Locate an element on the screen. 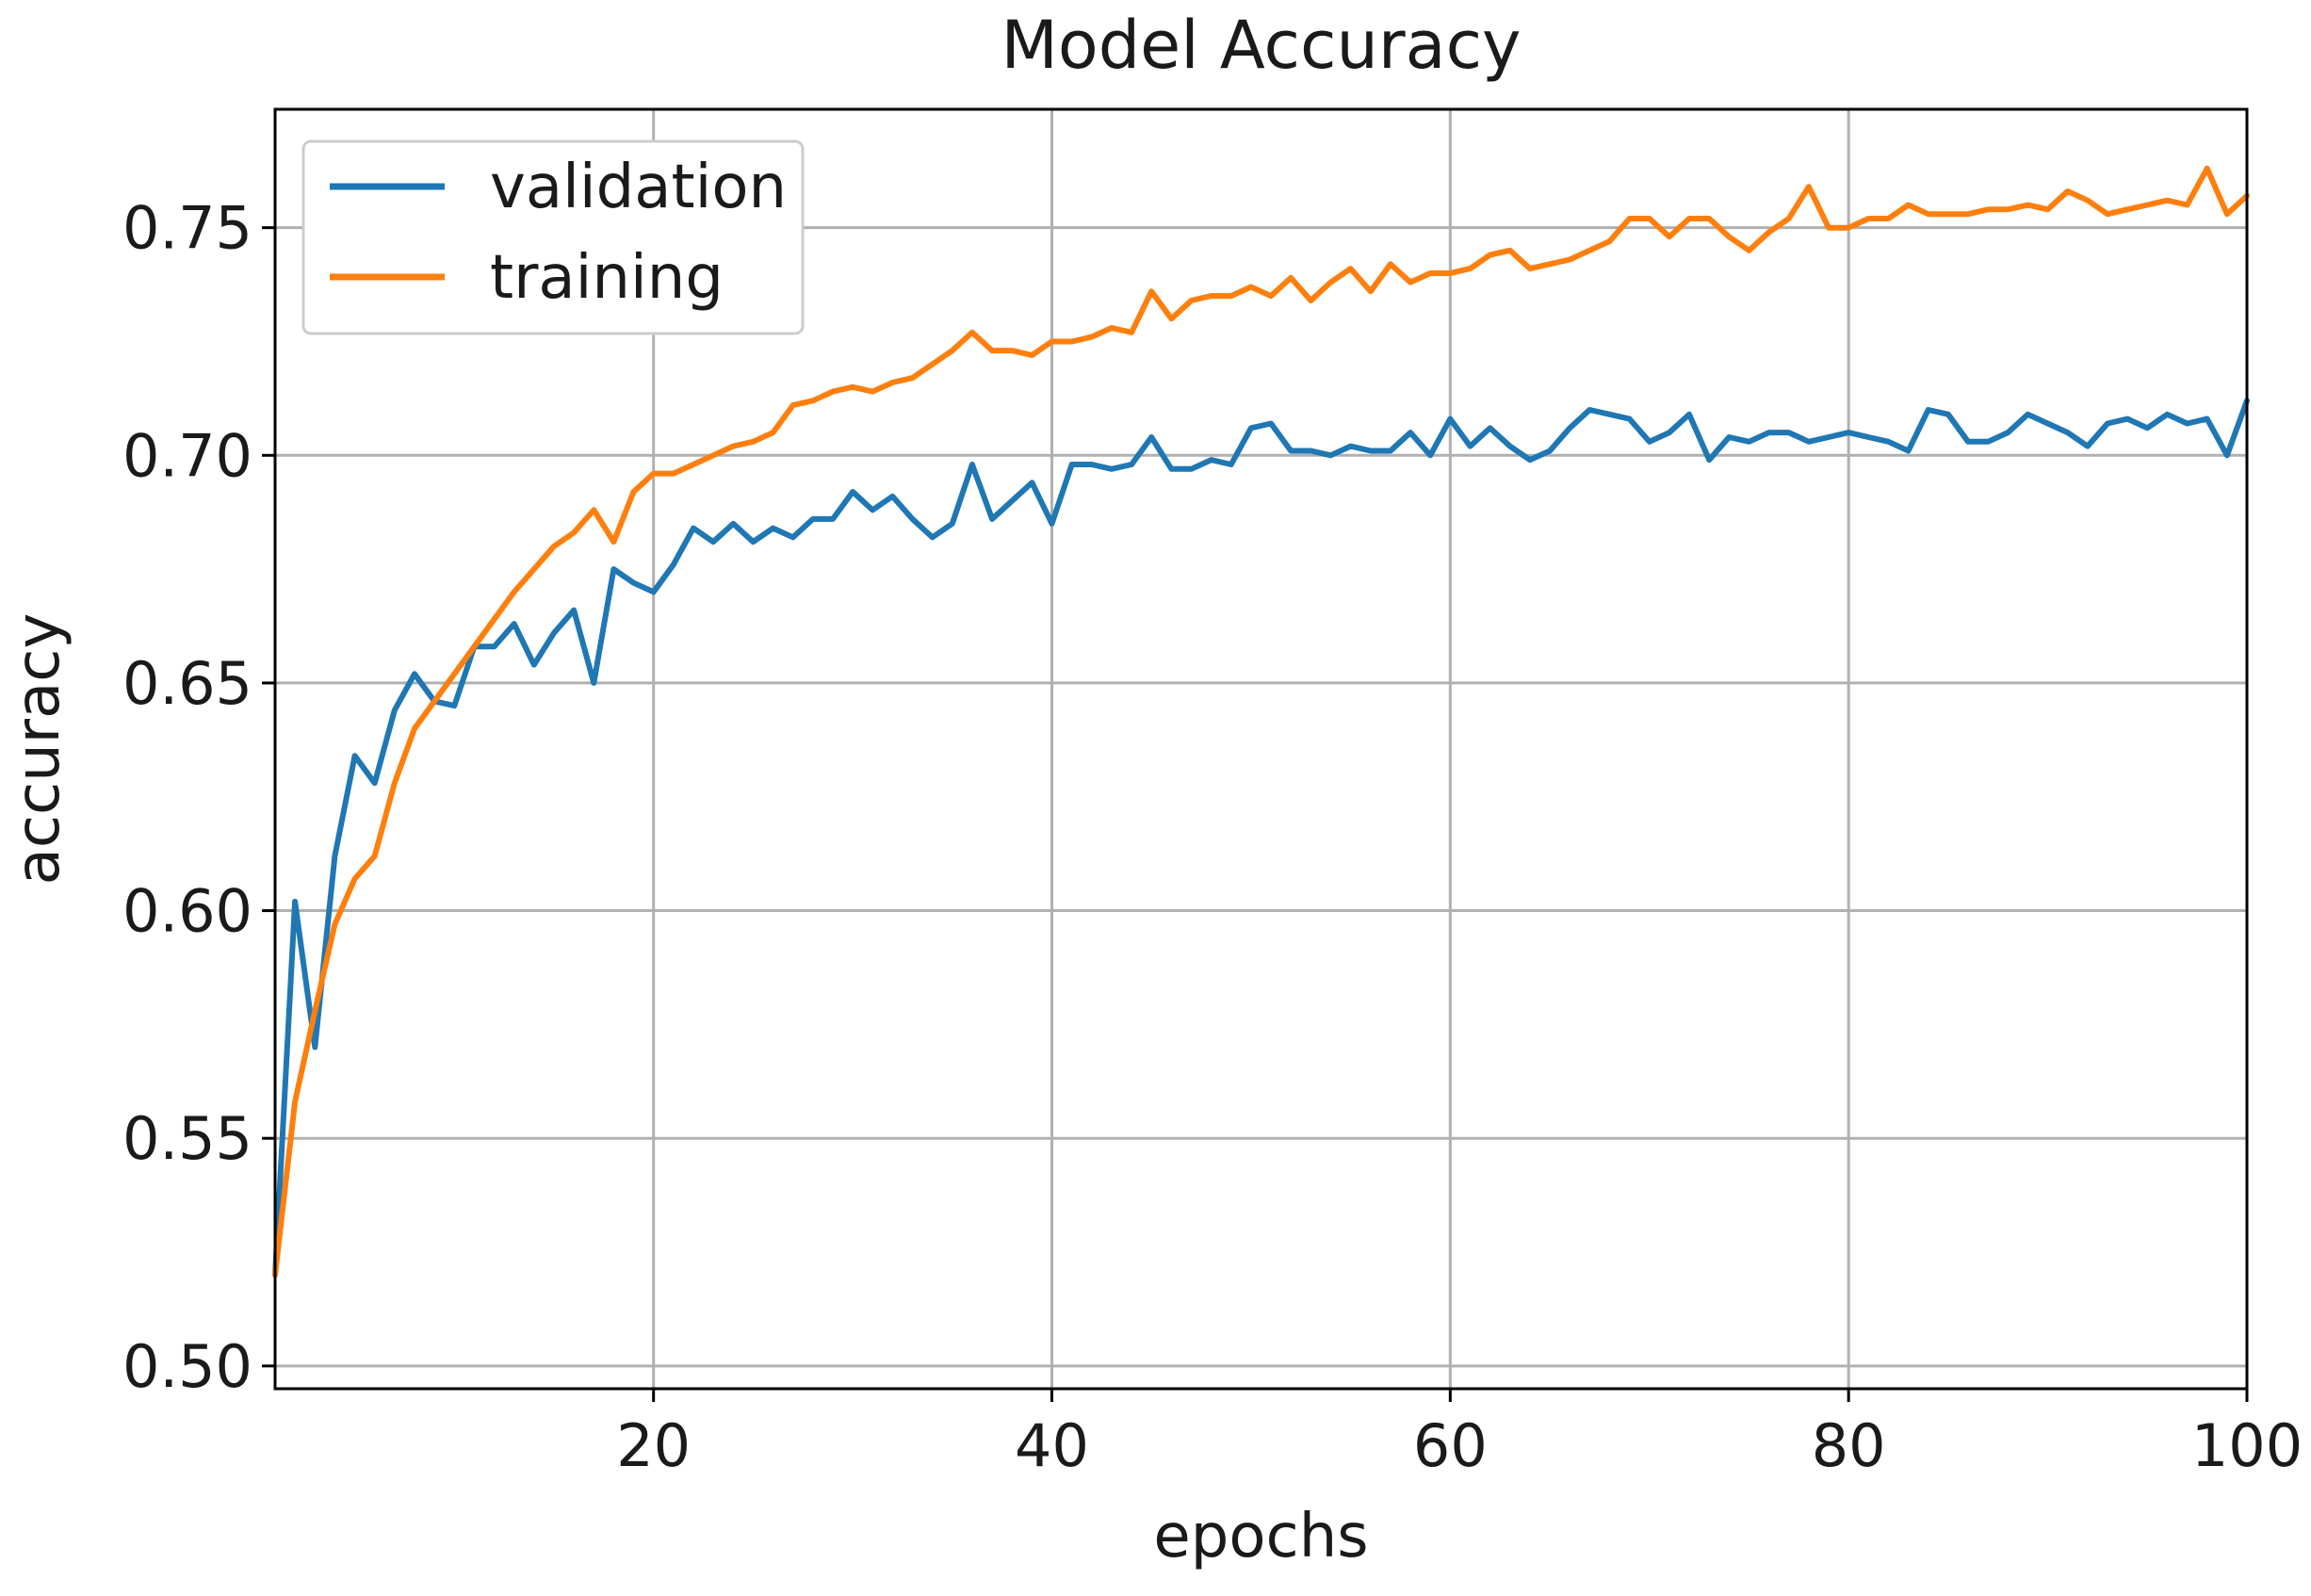 Image resolution: width=2311 pixels, height=1596 pixels. x-tick-label: 80 is located at coordinates (1849, 1445).